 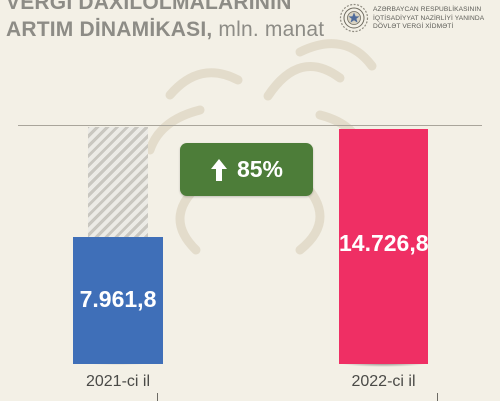 What do you see at coordinates (413, 27) in the screenshot?
I see `organization-line-3: DÖVLƏT VERGİ XİDMƏTİ` at bounding box center [413, 27].